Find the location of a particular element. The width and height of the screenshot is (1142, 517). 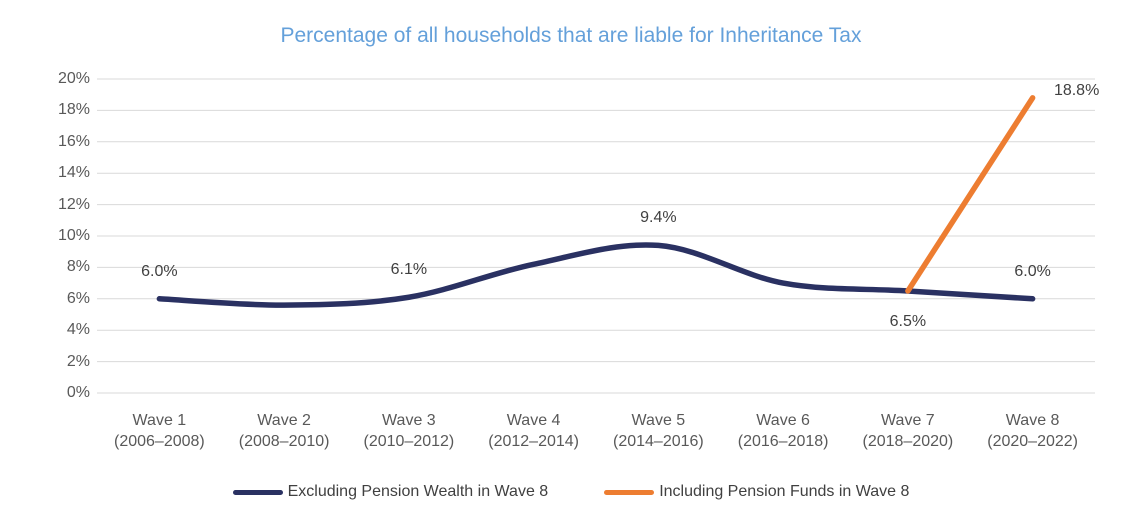

y-axis-tick-label: 14% is located at coordinates (73, 173).